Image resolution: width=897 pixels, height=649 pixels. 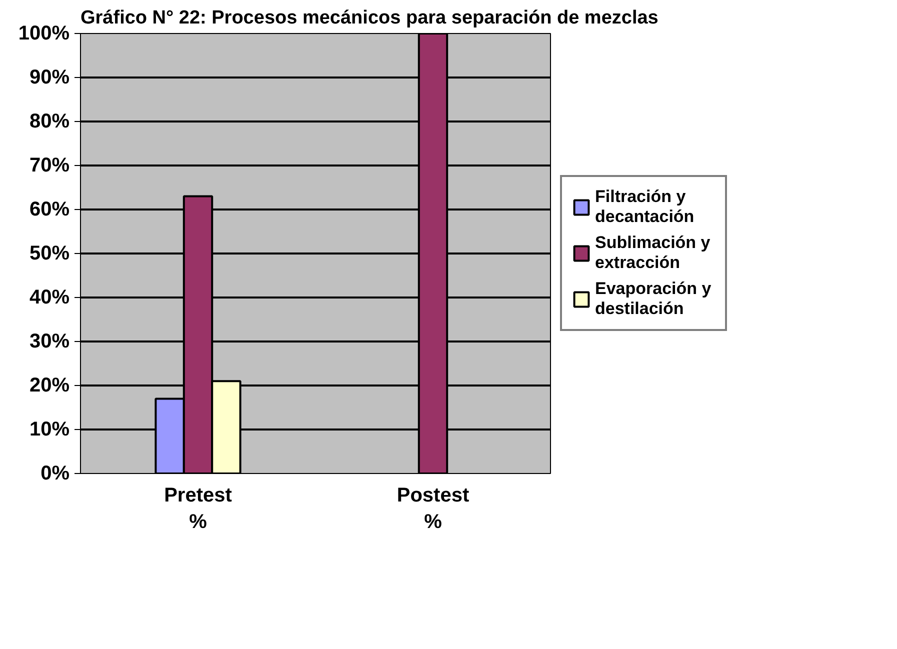 What do you see at coordinates (653, 299) in the screenshot?
I see `legend-label: Evaporación y destilación` at bounding box center [653, 299].